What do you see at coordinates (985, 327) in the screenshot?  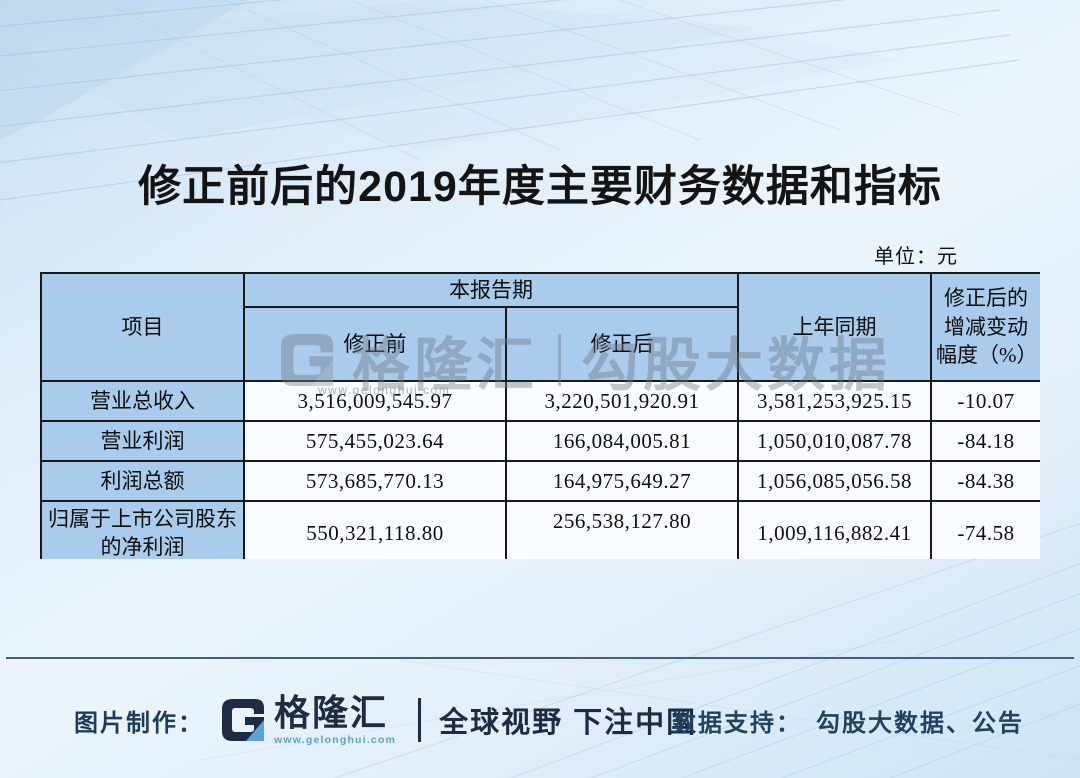 I see `col-header-change: 修正后的增减变动幅度（%）` at bounding box center [985, 327].